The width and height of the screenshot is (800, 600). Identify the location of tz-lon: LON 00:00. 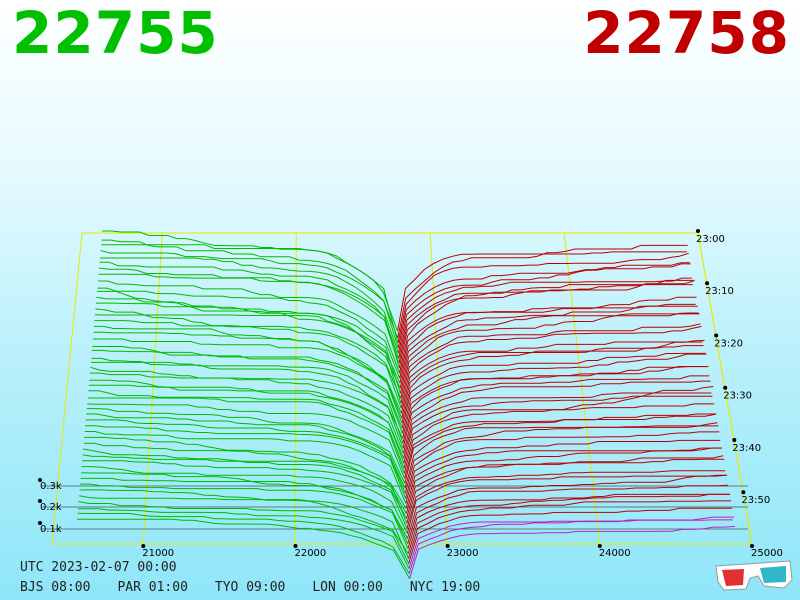
(347, 587).